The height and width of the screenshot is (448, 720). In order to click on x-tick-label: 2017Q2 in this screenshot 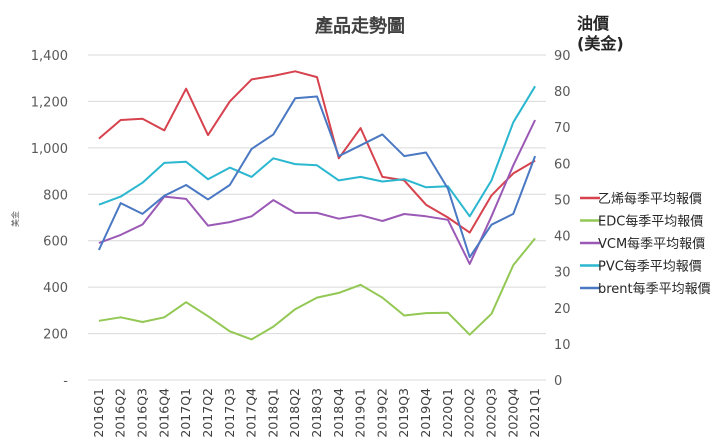, I will do `click(207, 413)`.